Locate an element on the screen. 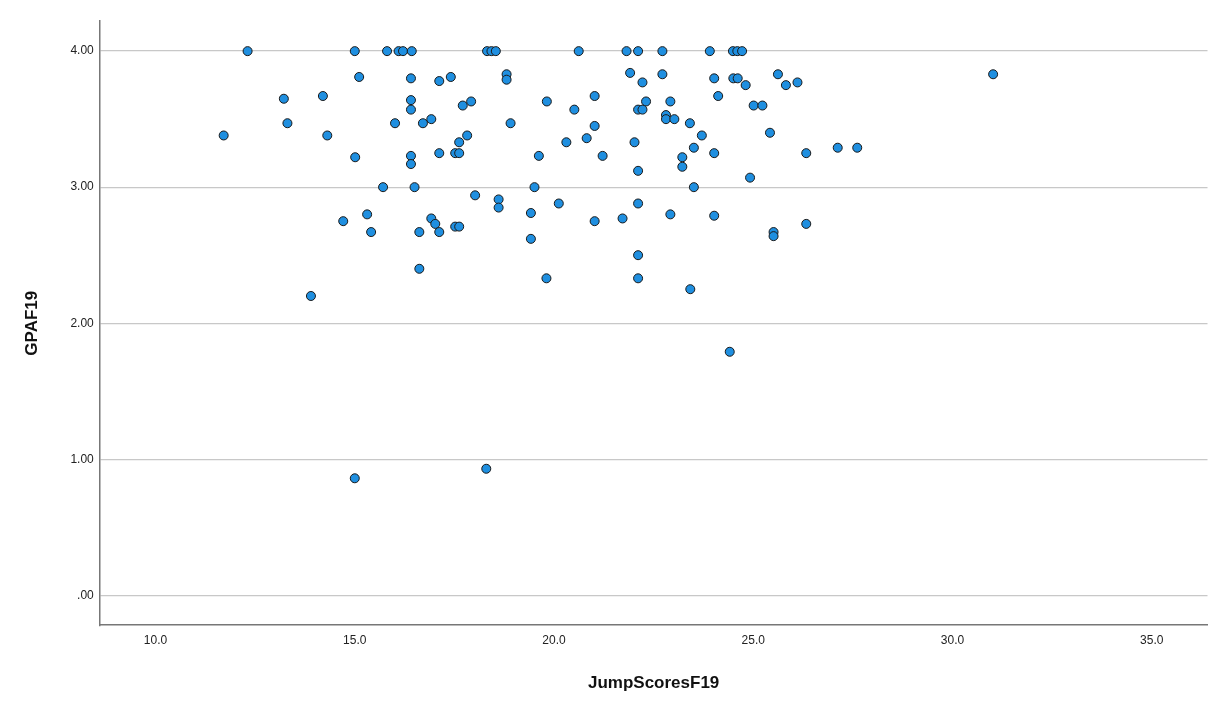 Image resolution: width=1221 pixels, height=717 pixels. x-axis-title: JumpScoresF19 is located at coordinates (653, 683).